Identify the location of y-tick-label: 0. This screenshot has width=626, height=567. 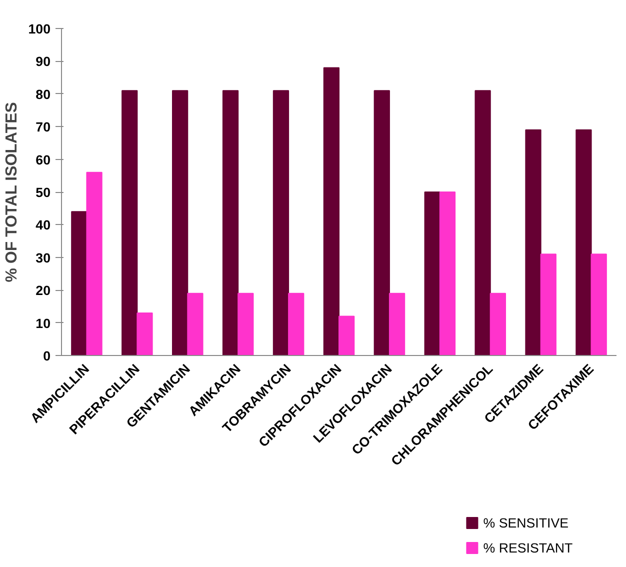
(47, 356).